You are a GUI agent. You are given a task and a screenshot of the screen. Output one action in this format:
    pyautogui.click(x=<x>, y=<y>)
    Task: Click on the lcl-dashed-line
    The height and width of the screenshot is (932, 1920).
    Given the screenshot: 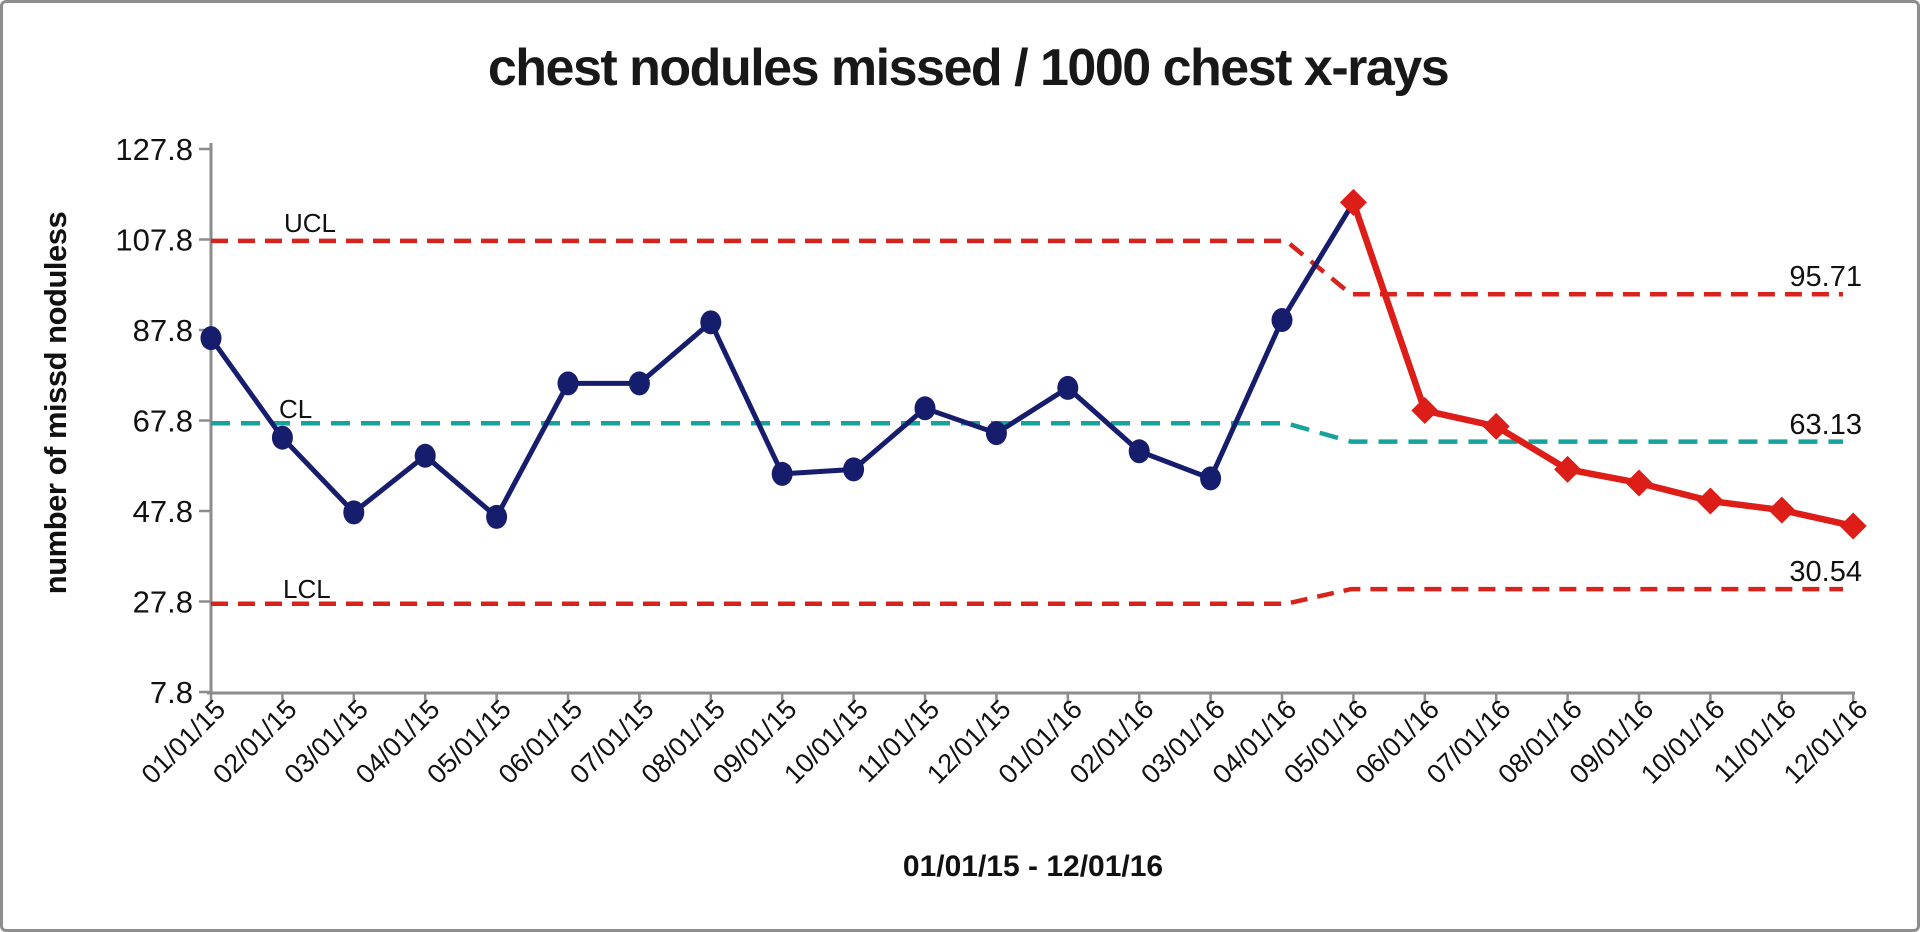 What is the action you would take?
    pyautogui.click(x=1027, y=596)
    